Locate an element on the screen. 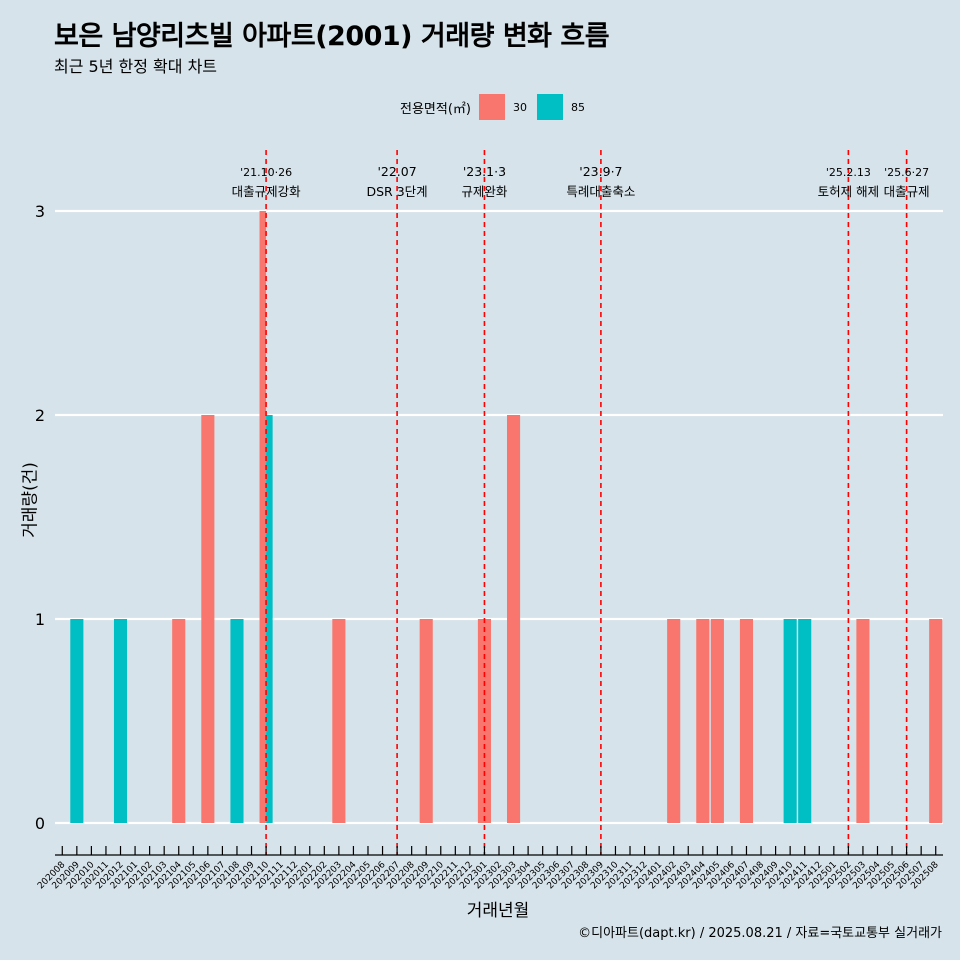 The image size is (960, 960). legend: 전용면적(㎡) 30 85 is located at coordinates (497, 107).